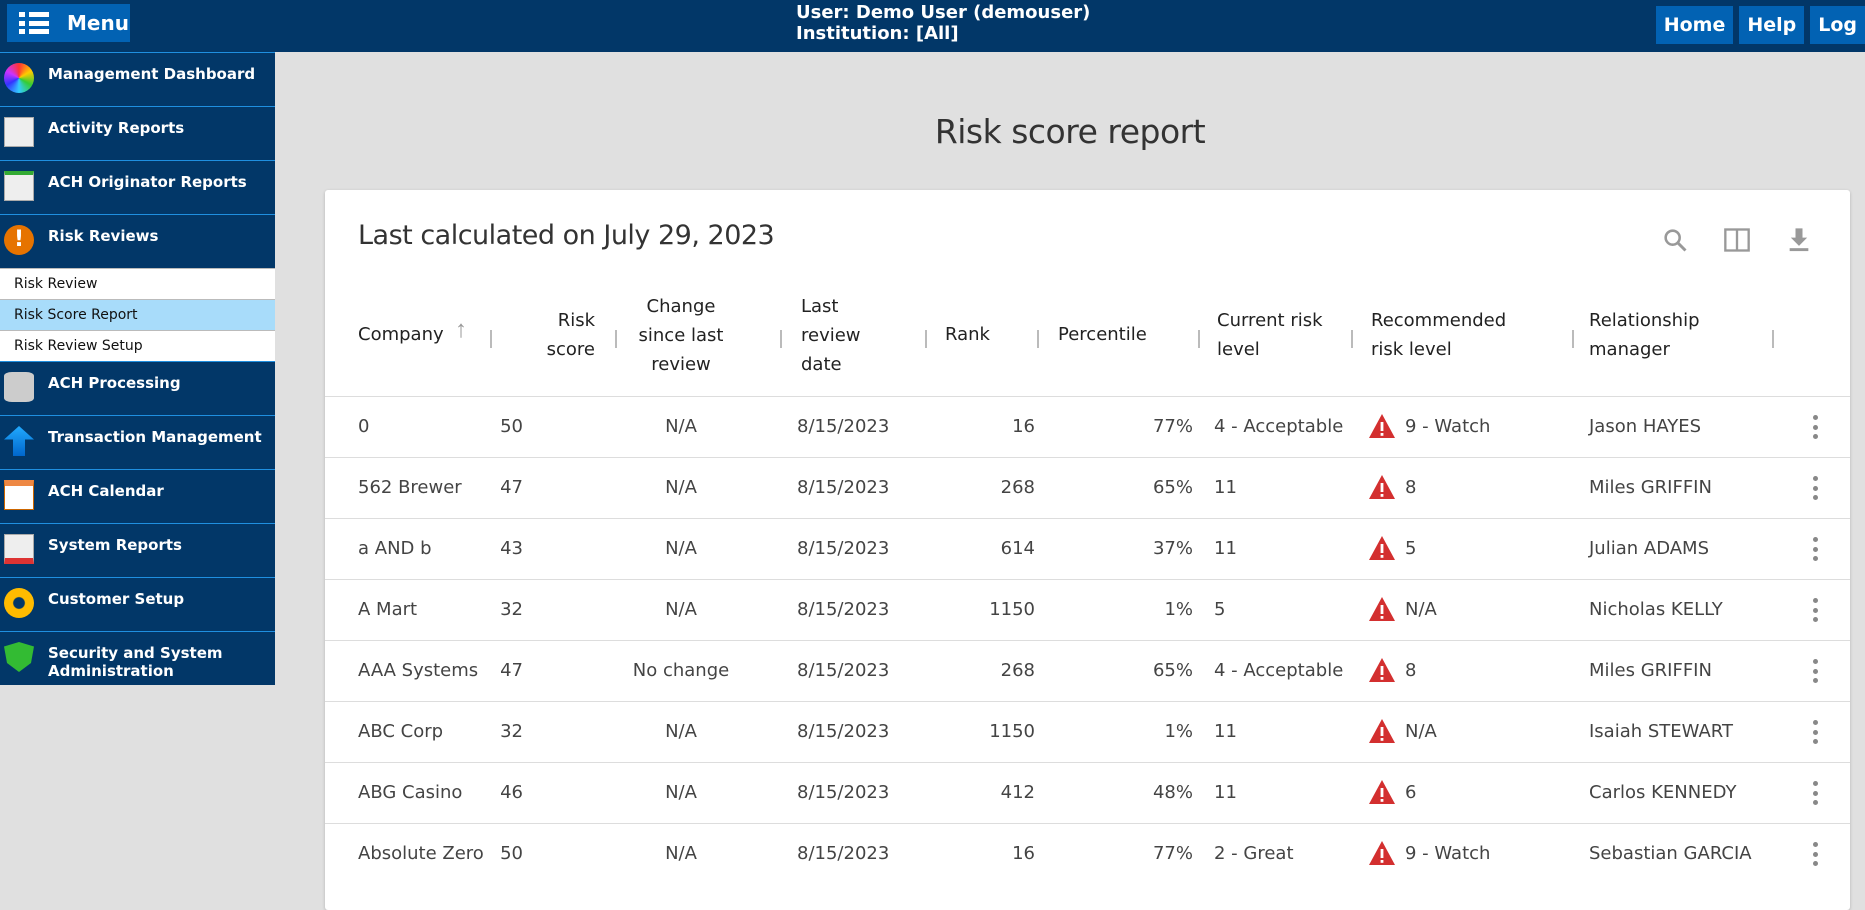 The image size is (1865, 910). Describe the element at coordinates (137, 283) in the screenshot. I see `sidebar-subitem-risk-review: Risk Review` at that location.